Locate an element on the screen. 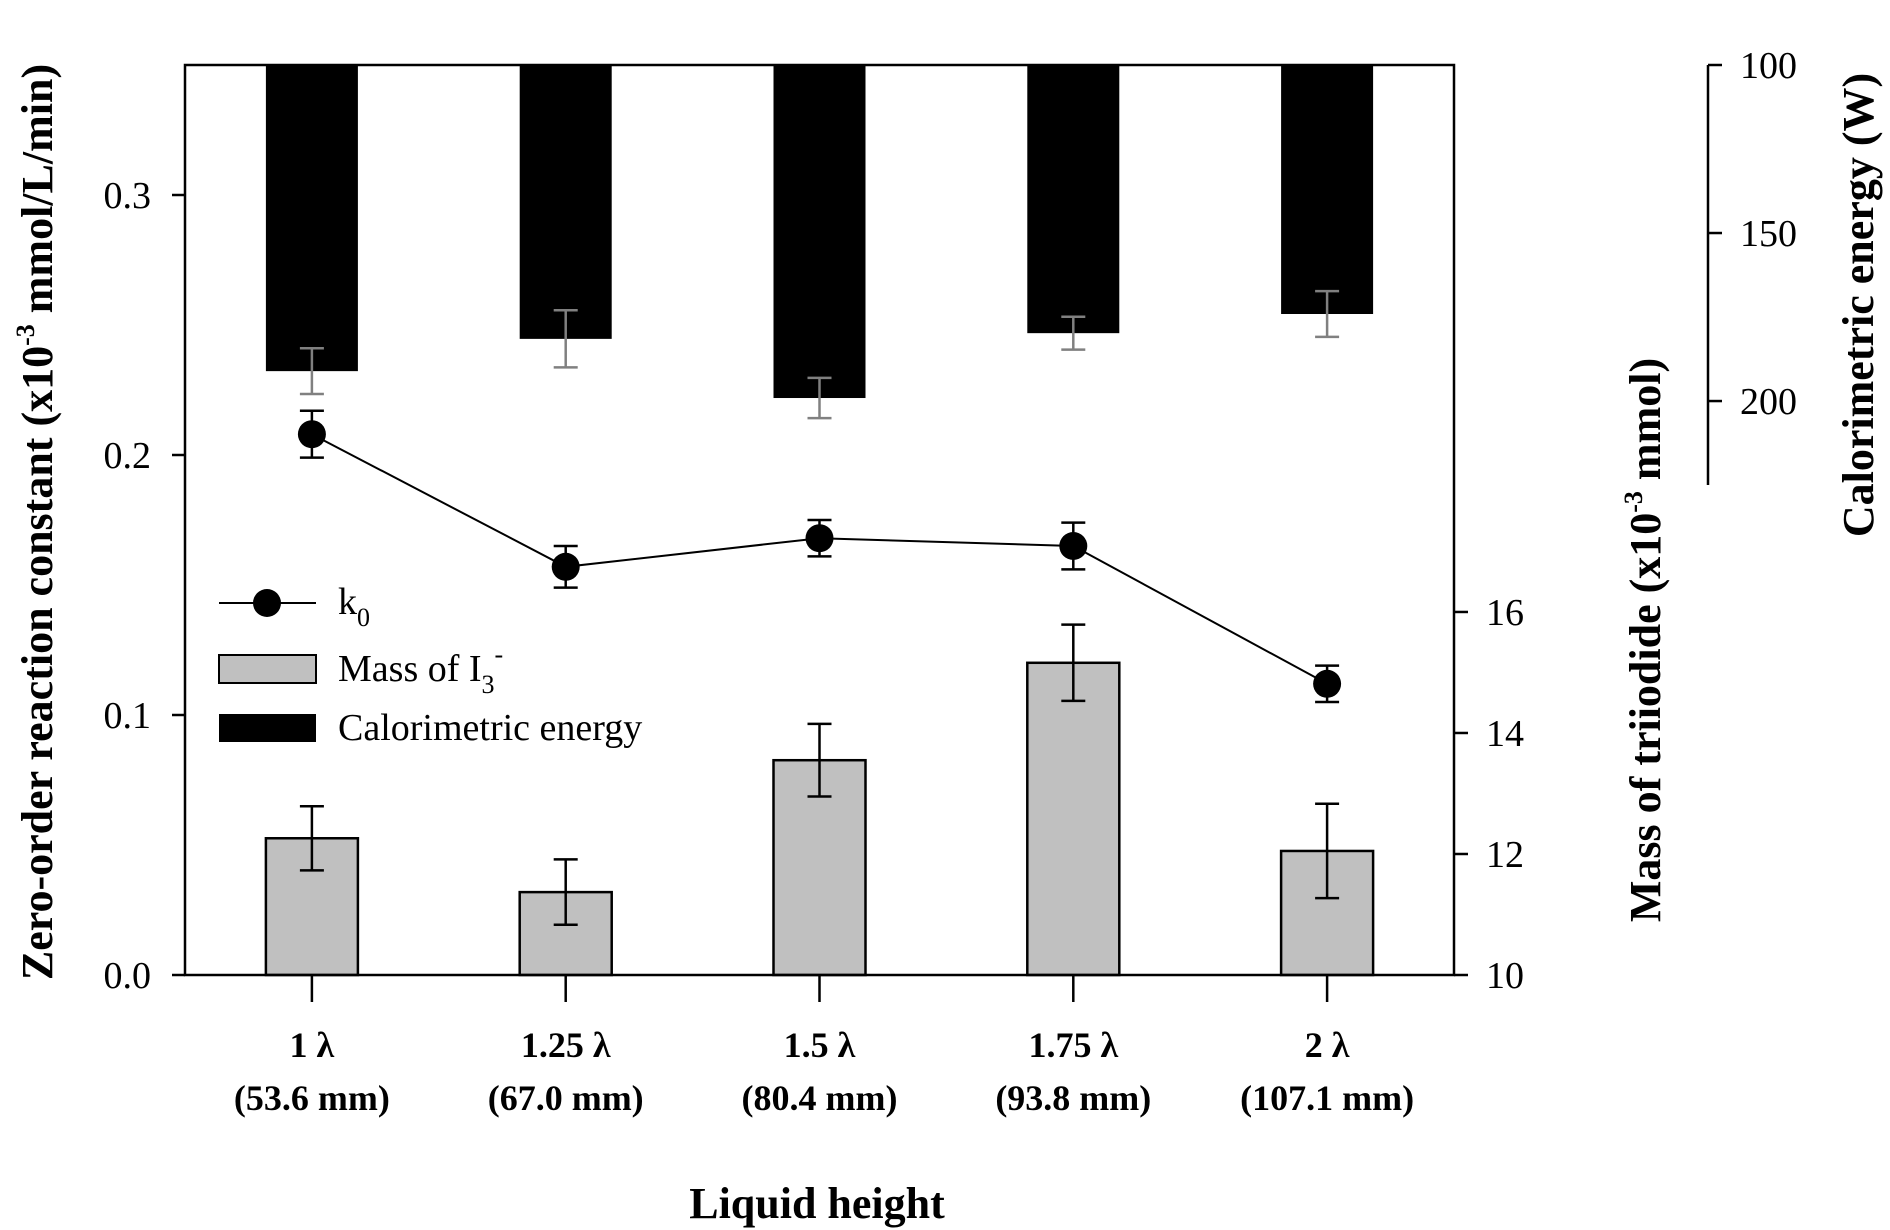 The height and width of the screenshot is (1230, 1890). legend-k0-label: k0 is located at coordinates (354, 606).